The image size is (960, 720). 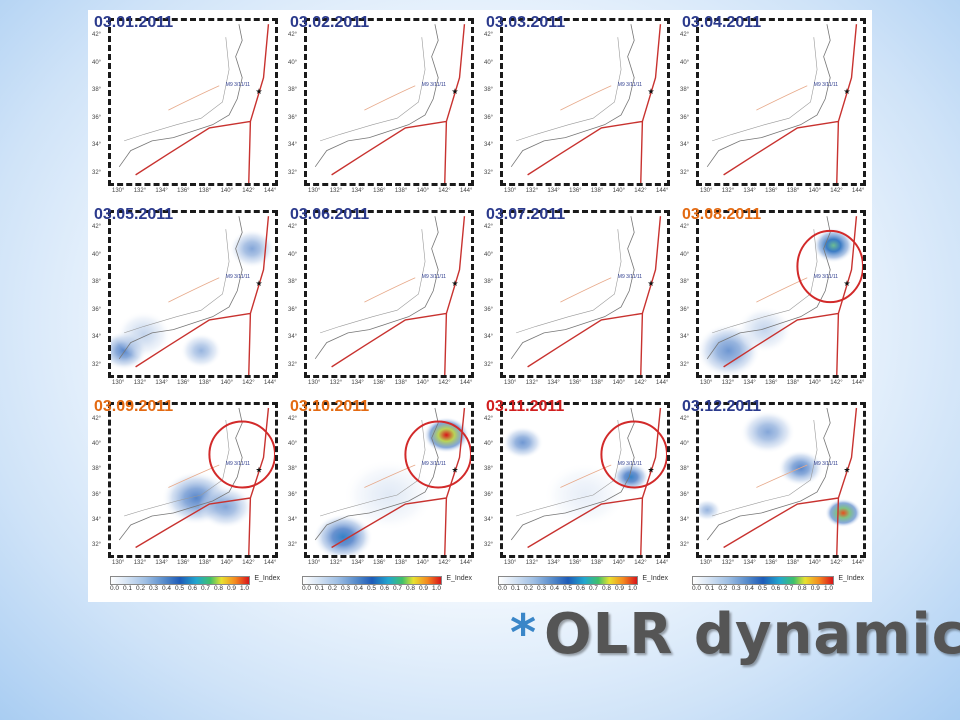 What do you see at coordinates (723, 588) in the screenshot?
I see `colorbar-tick-label: 0.2` at bounding box center [723, 588].